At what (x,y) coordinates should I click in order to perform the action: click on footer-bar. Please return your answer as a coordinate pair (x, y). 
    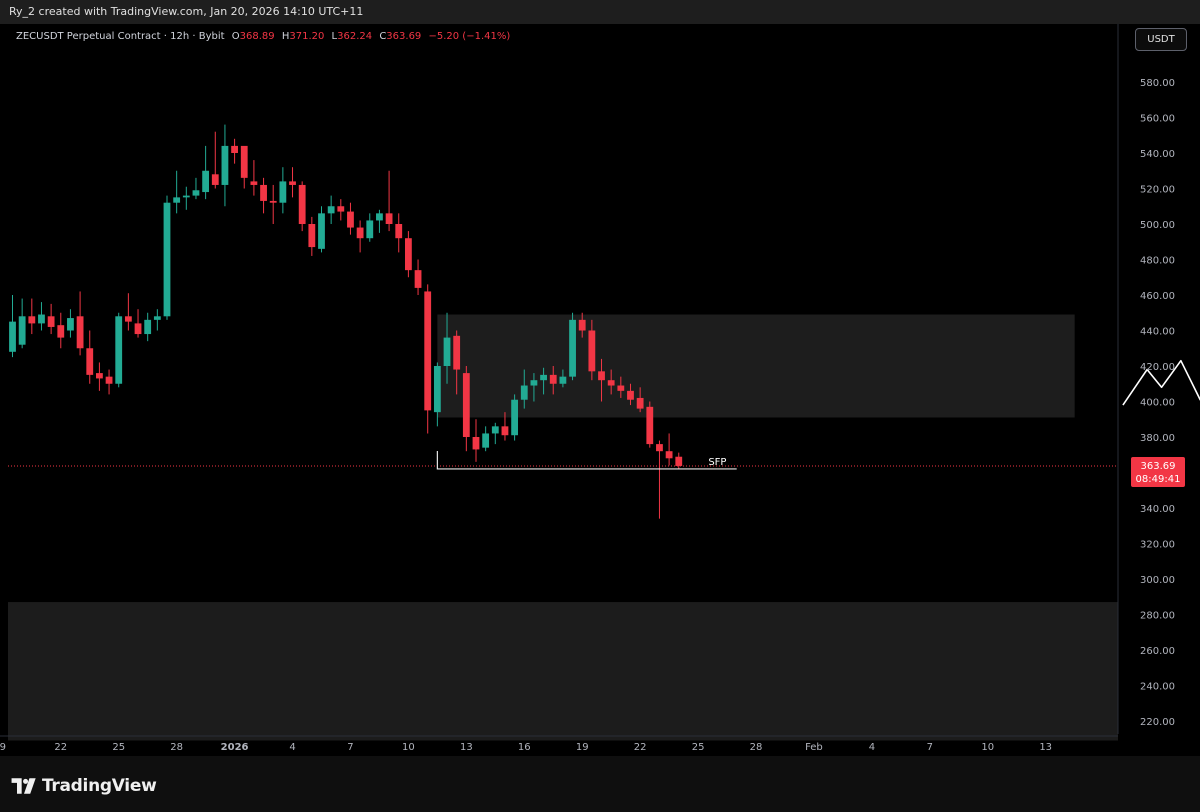
    Looking at the image, I should click on (600, 784).